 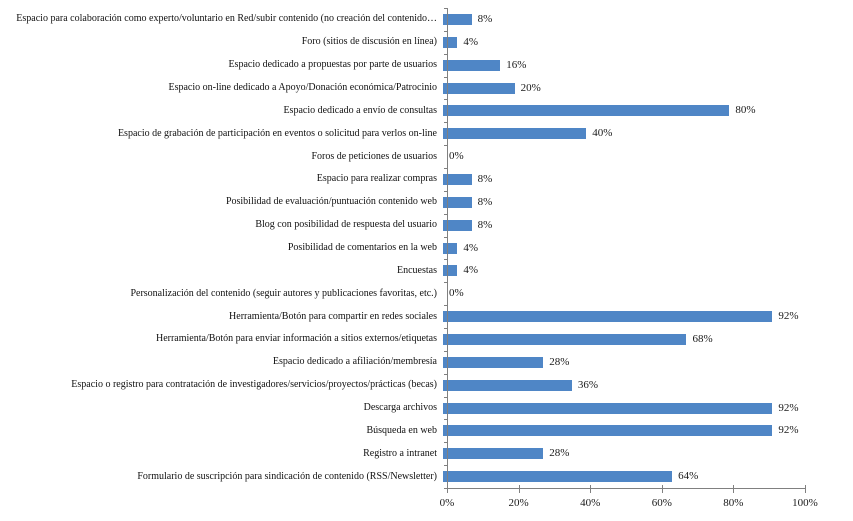 I want to click on bar-row: Búsqueda en web 92%, so click(x=426, y=430).